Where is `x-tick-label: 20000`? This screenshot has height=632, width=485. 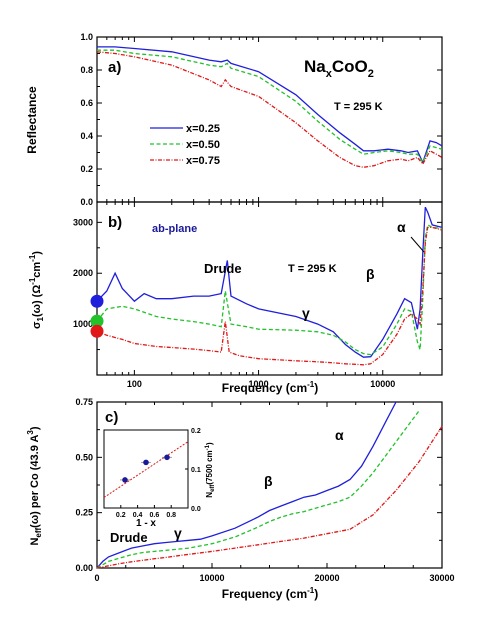
x-tick-label: 20000 is located at coordinates (326, 578).